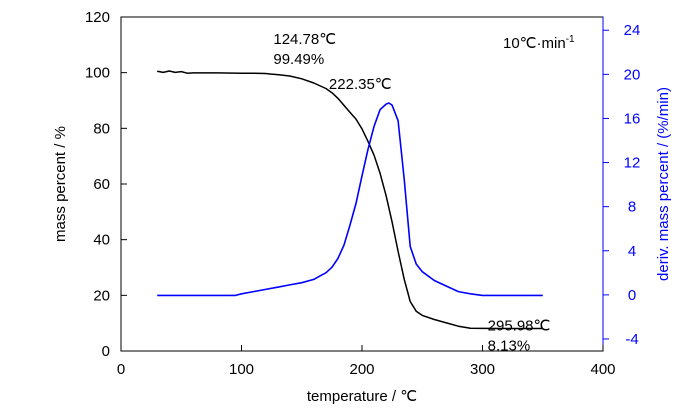 The height and width of the screenshot is (415, 700). What do you see at coordinates (632, 207) in the screenshot?
I see `right-y-tick-label: 8` at bounding box center [632, 207].